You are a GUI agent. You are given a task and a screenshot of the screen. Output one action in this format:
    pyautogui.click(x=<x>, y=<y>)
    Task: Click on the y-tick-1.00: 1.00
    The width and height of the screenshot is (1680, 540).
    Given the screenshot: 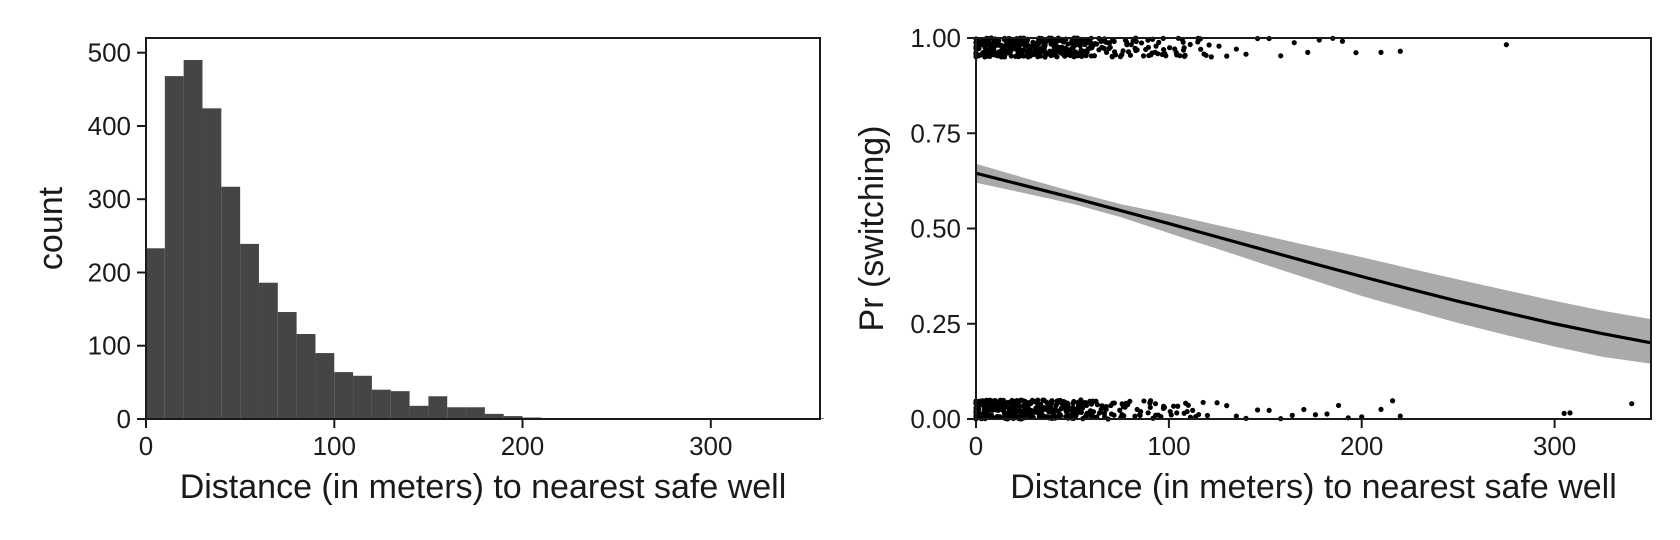 What is the action you would take?
    pyautogui.click(x=943, y=38)
    